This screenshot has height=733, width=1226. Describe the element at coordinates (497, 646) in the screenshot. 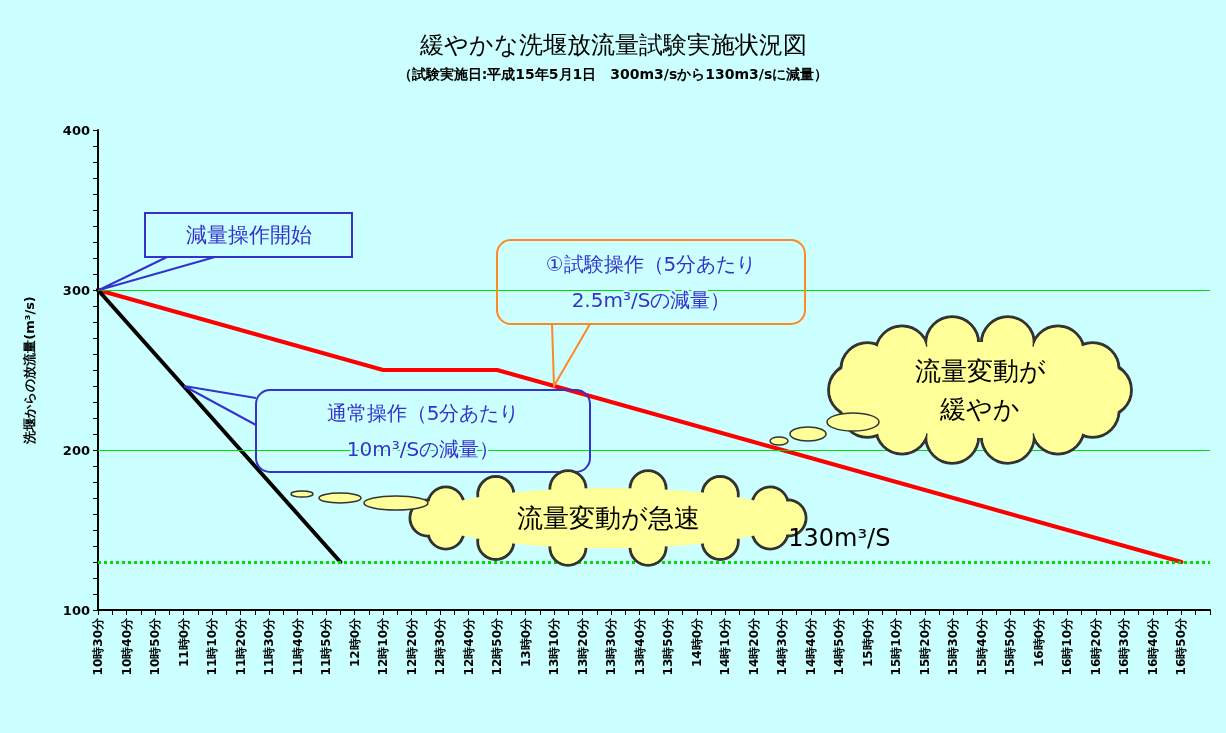

I see `x-tick-label: 12時50分` at that location.